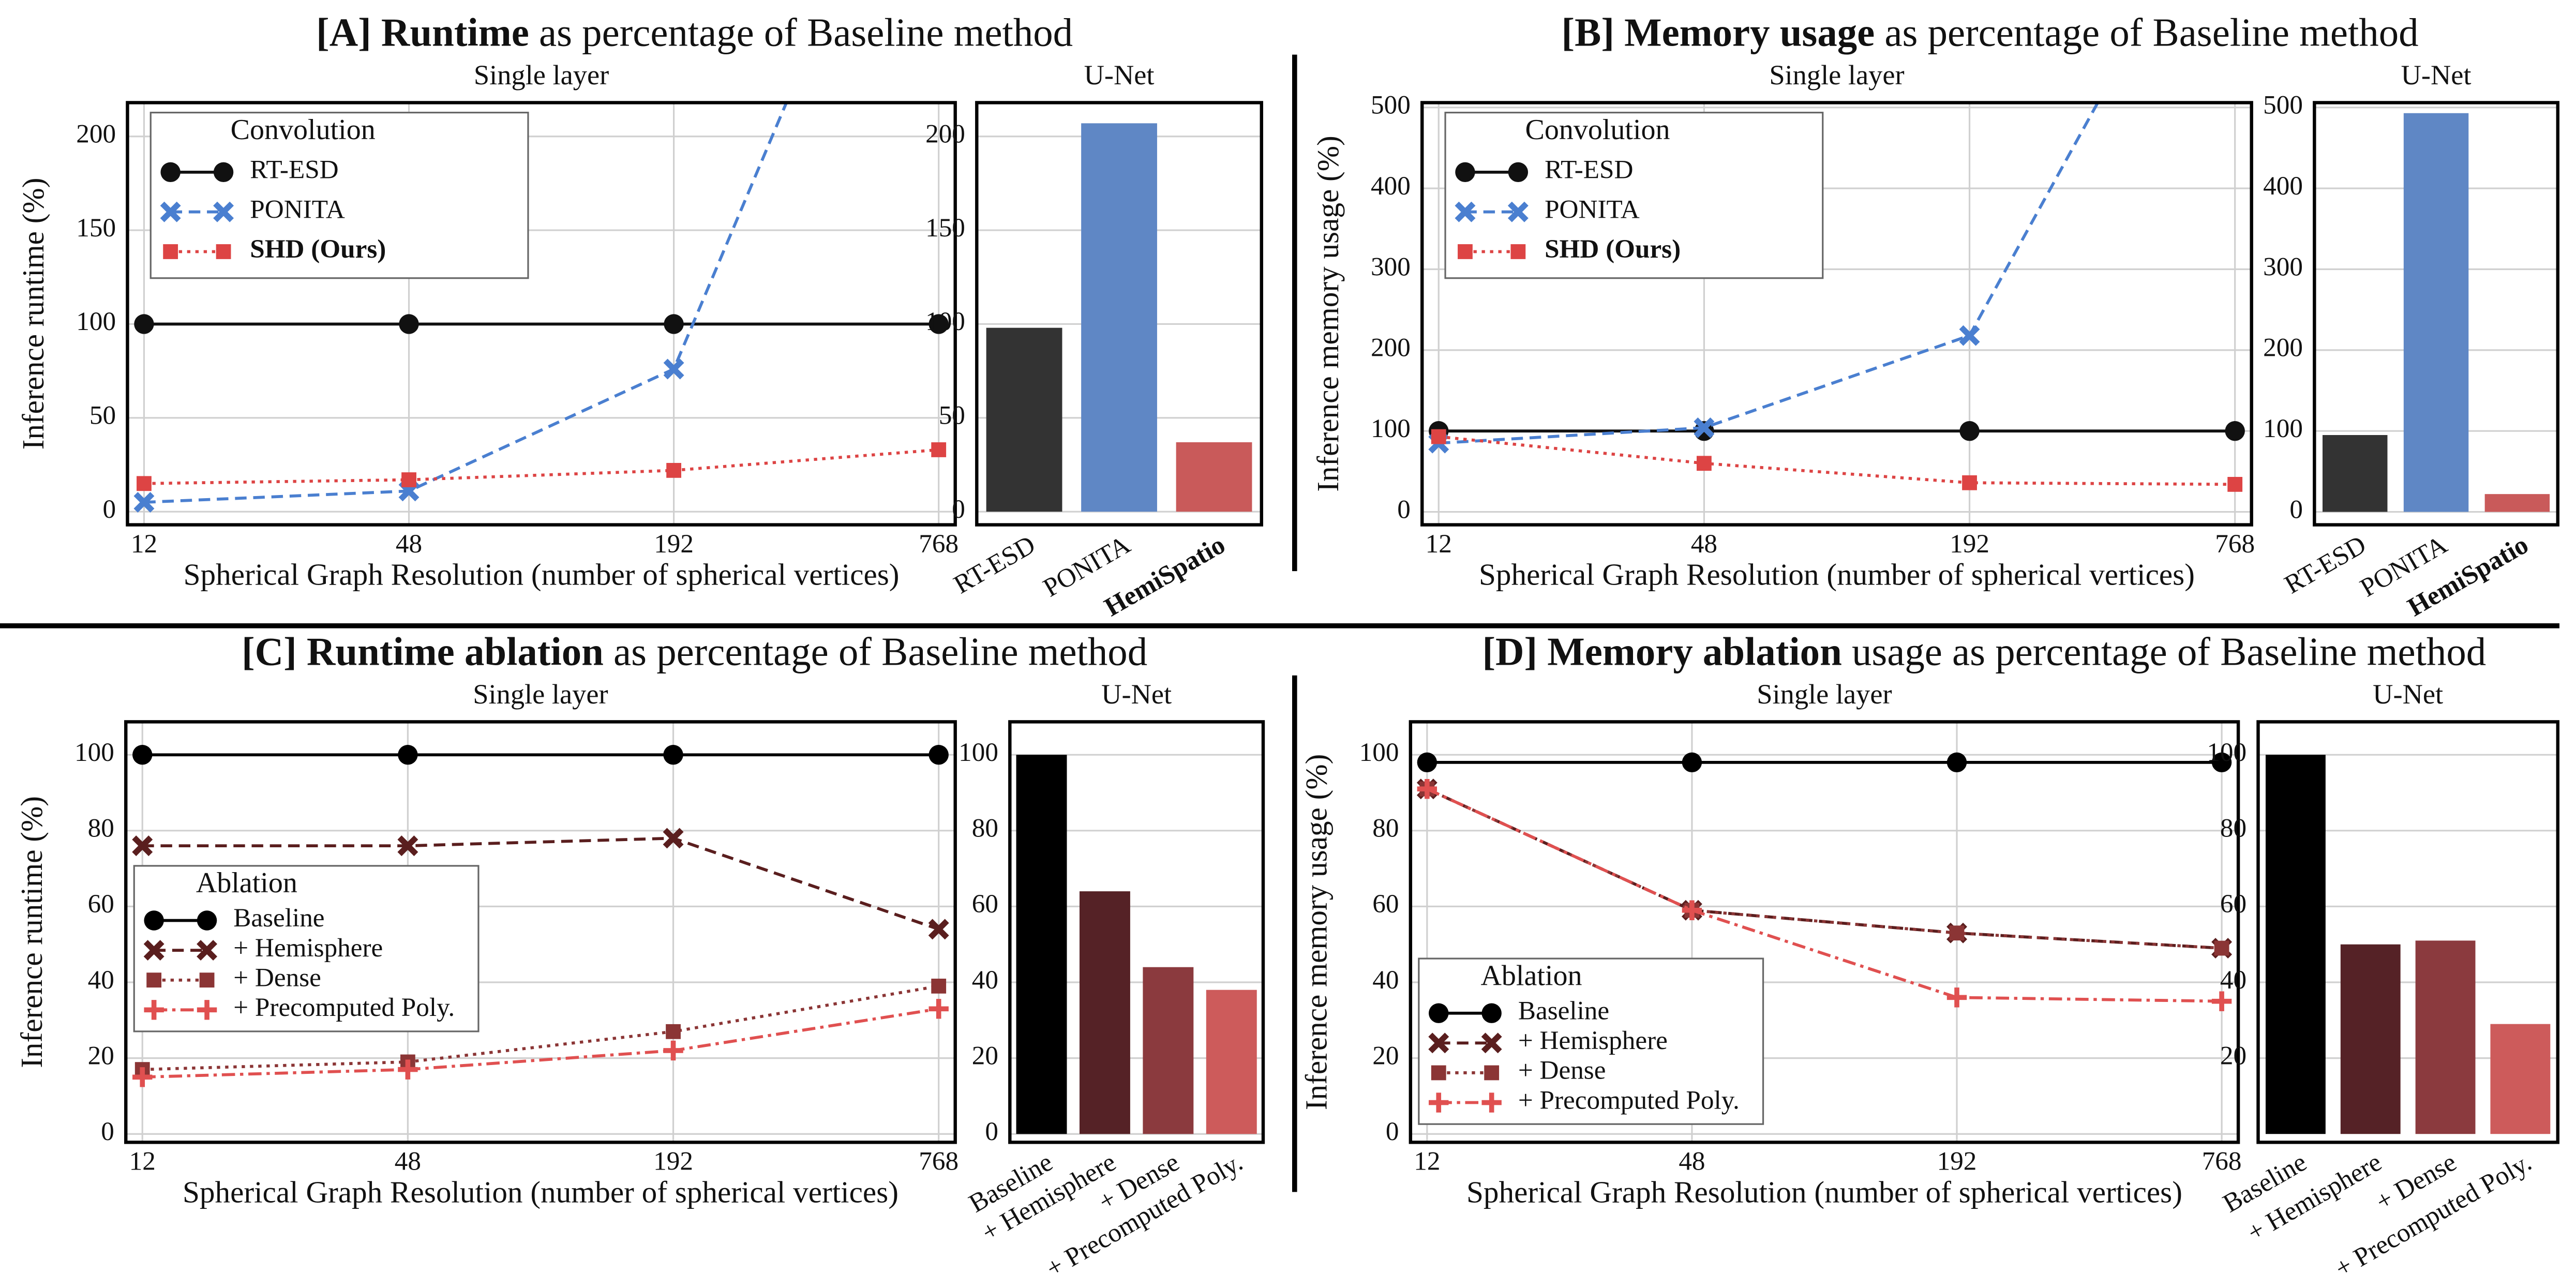 The image size is (2576, 1288). Describe the element at coordinates (1592, 209) in the screenshot. I see `legend-label: PONITA` at that location.